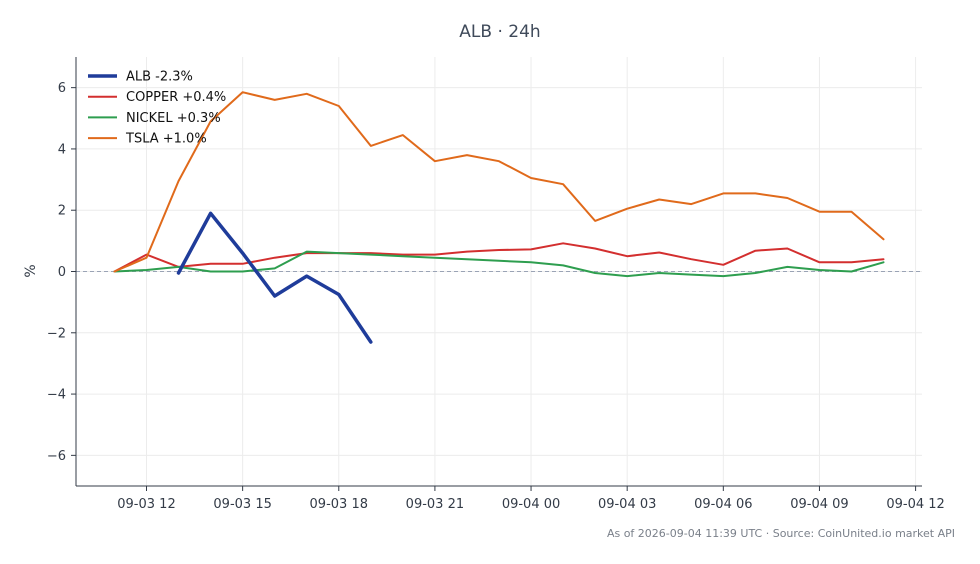 The width and height of the screenshot is (980, 564). I want to click on y-axis-label: %, so click(31, 270).